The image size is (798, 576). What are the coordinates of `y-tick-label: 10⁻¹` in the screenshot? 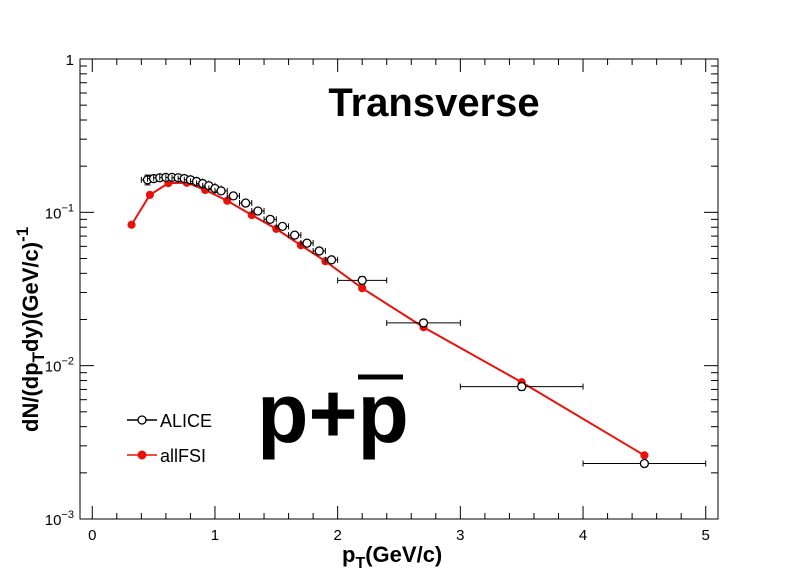 It's located at (59, 212).